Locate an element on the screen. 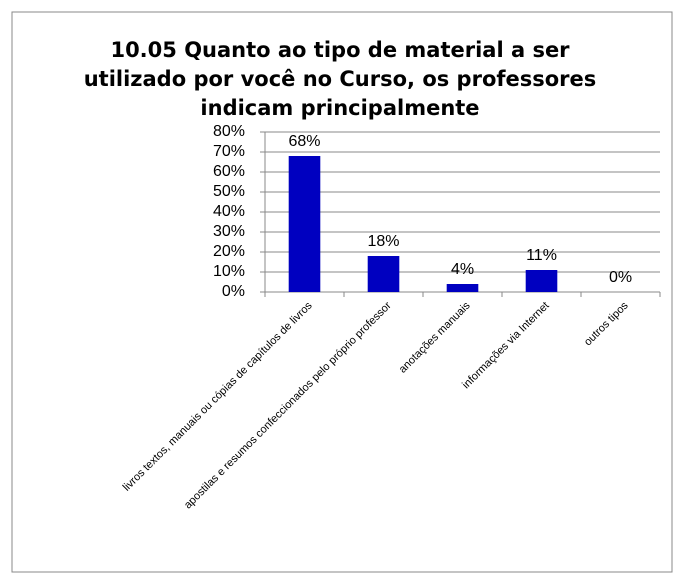  y-tick-label: 0% is located at coordinates (233, 291).